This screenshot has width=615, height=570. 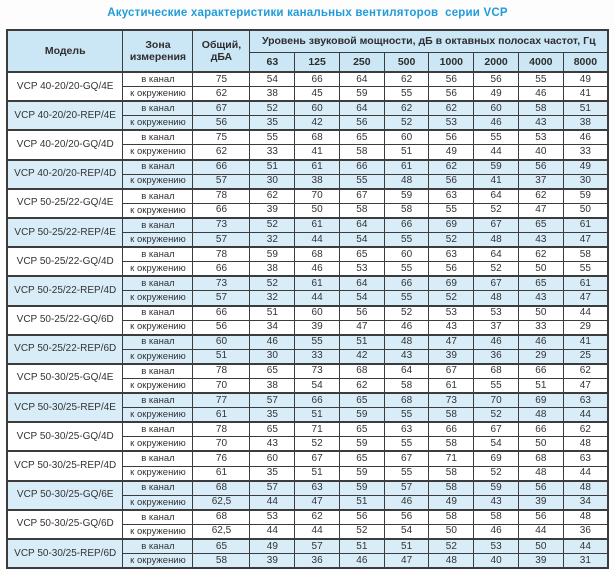 I want to click on table-row: к окружению 62 38 45 59 55 56 49 46 41, so click(x=308, y=94).